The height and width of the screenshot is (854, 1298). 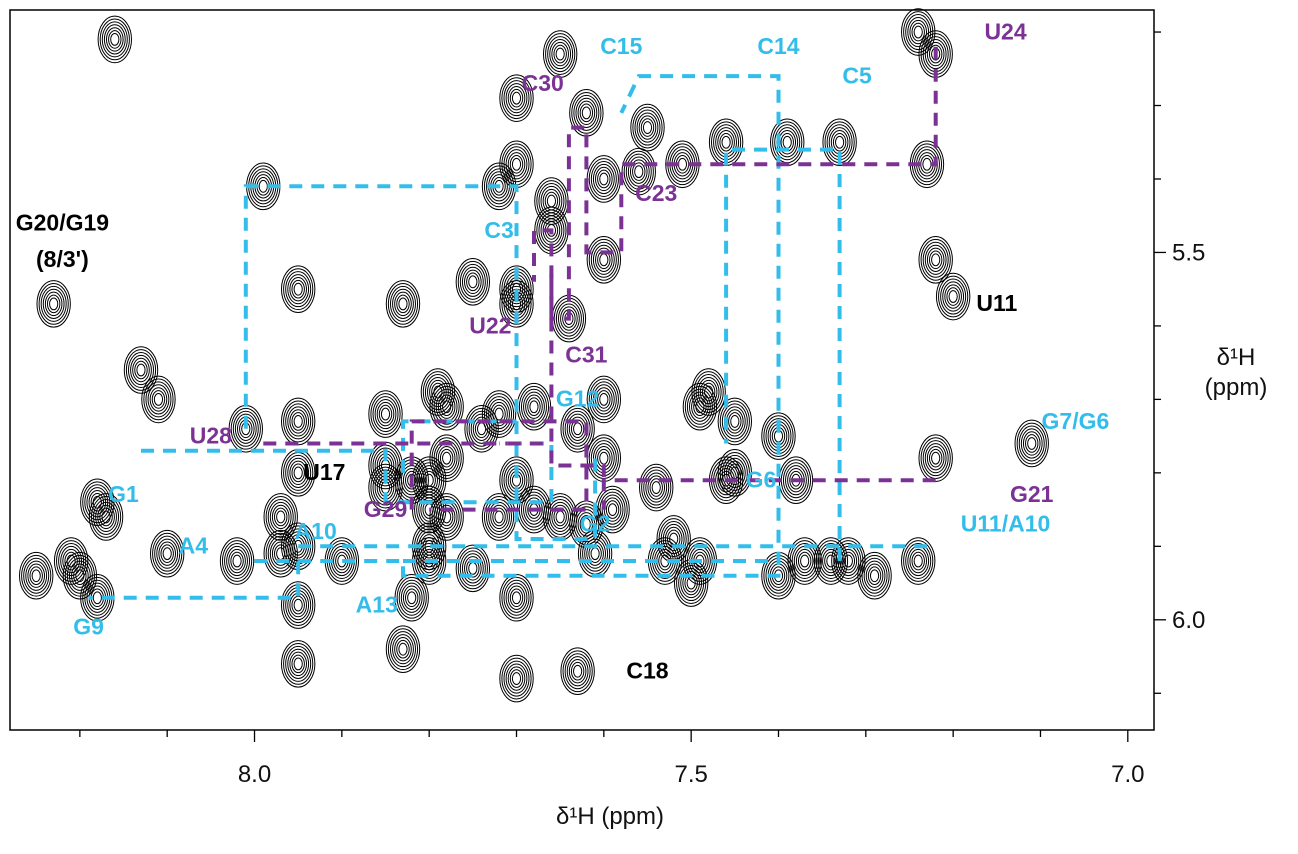 I want to click on blue-label-7: G1, so click(x=123, y=494).